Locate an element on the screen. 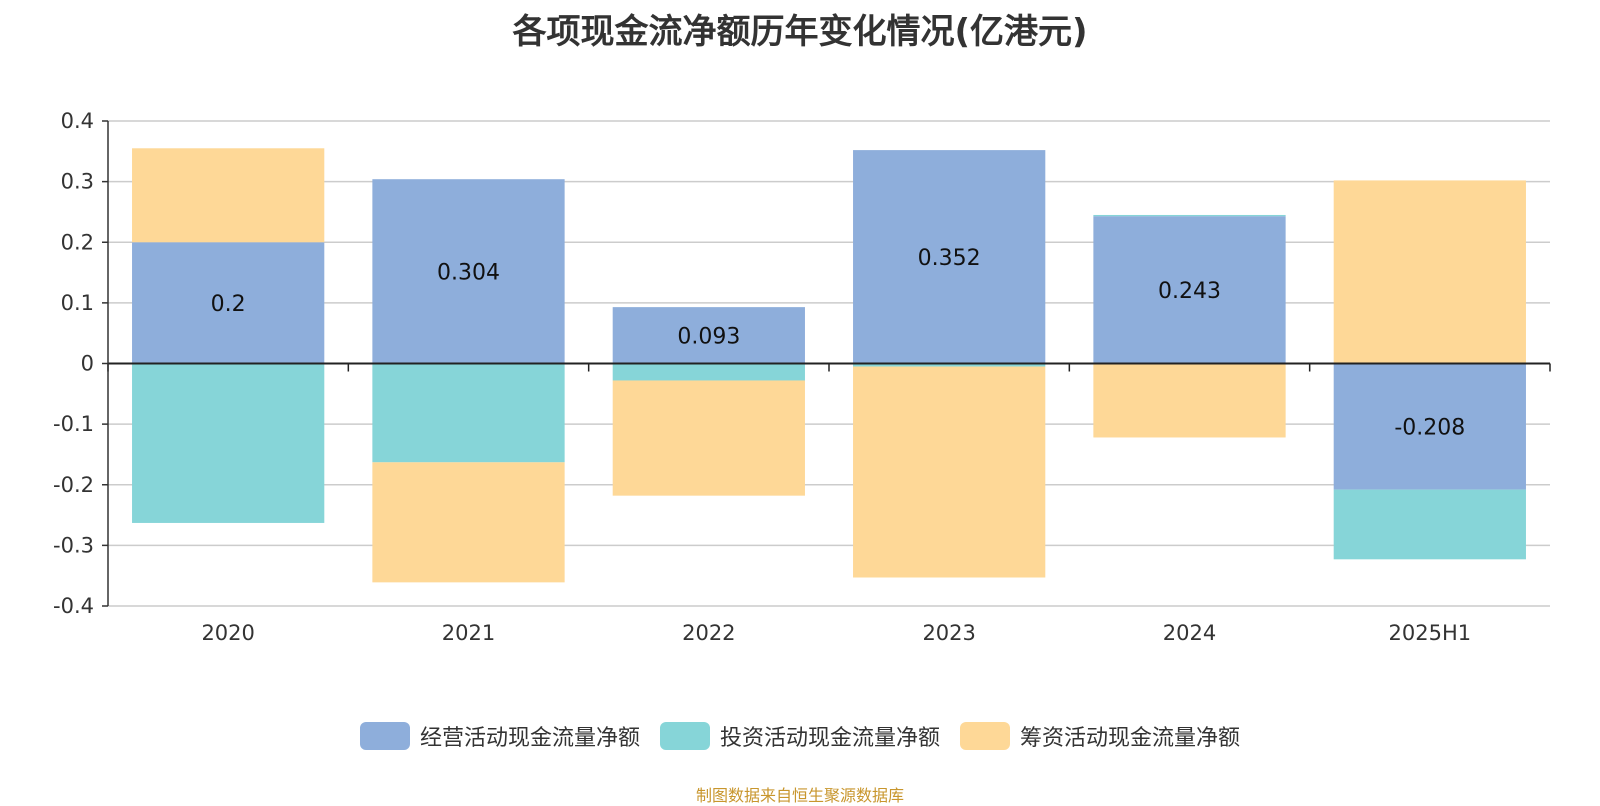 The height and width of the screenshot is (806, 1600). data-label-2023: 0.352 is located at coordinates (949, 258).